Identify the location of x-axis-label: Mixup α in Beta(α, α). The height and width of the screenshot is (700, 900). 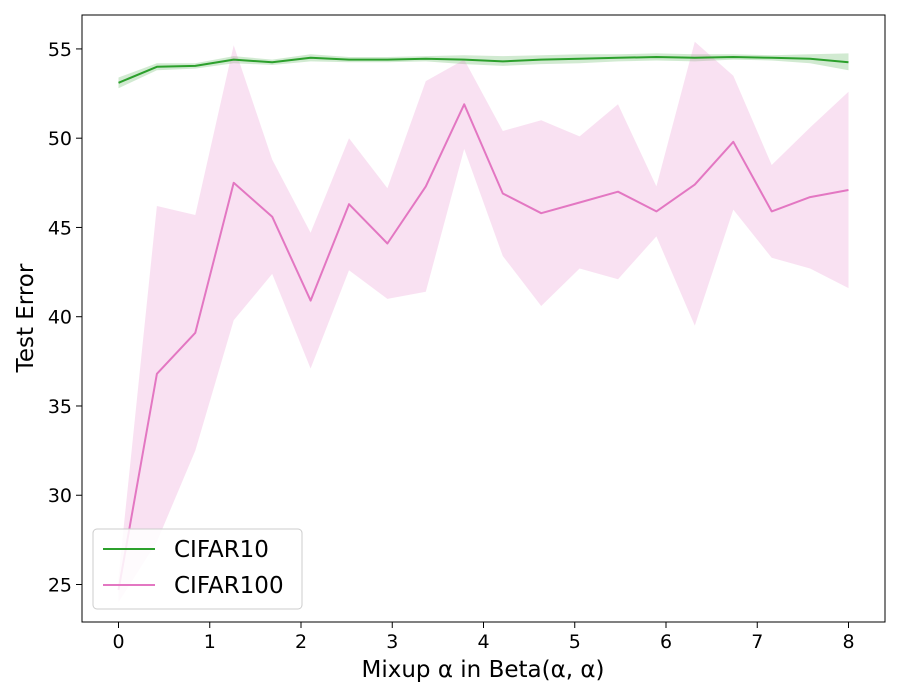
(482, 670).